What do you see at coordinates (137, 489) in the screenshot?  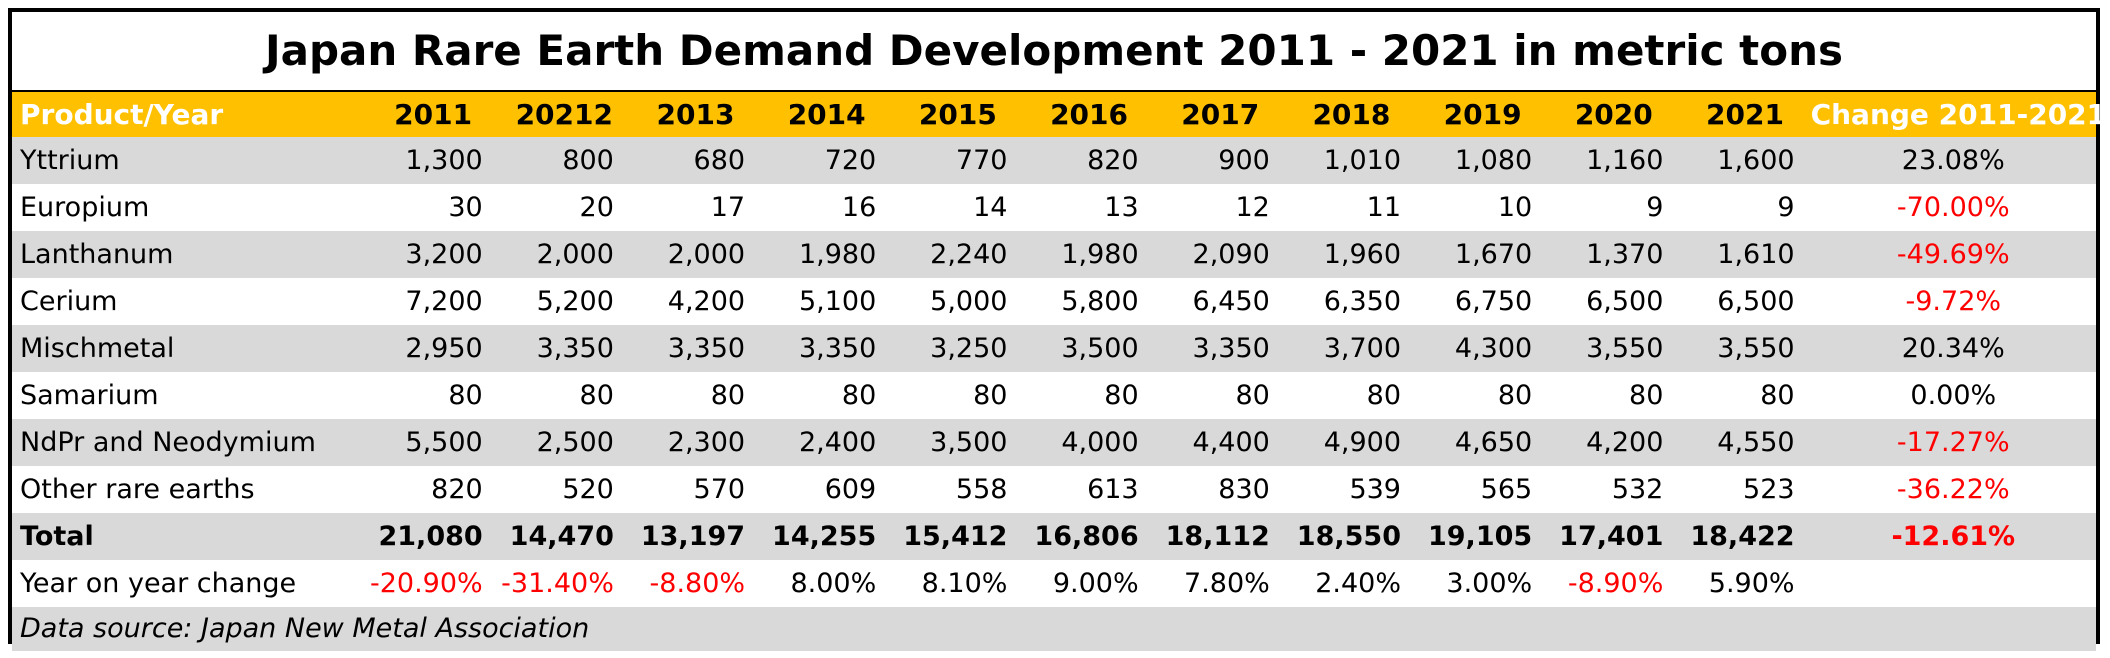 I see `row-label: Other rare earths` at bounding box center [137, 489].